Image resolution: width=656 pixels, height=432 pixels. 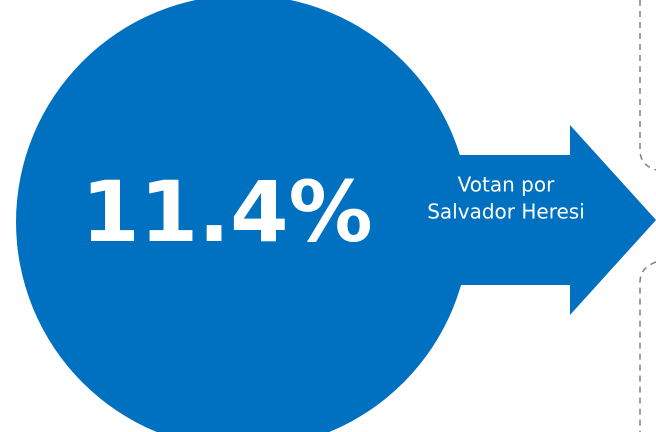 I want to click on stat-value: 11.4%, so click(x=226, y=212).